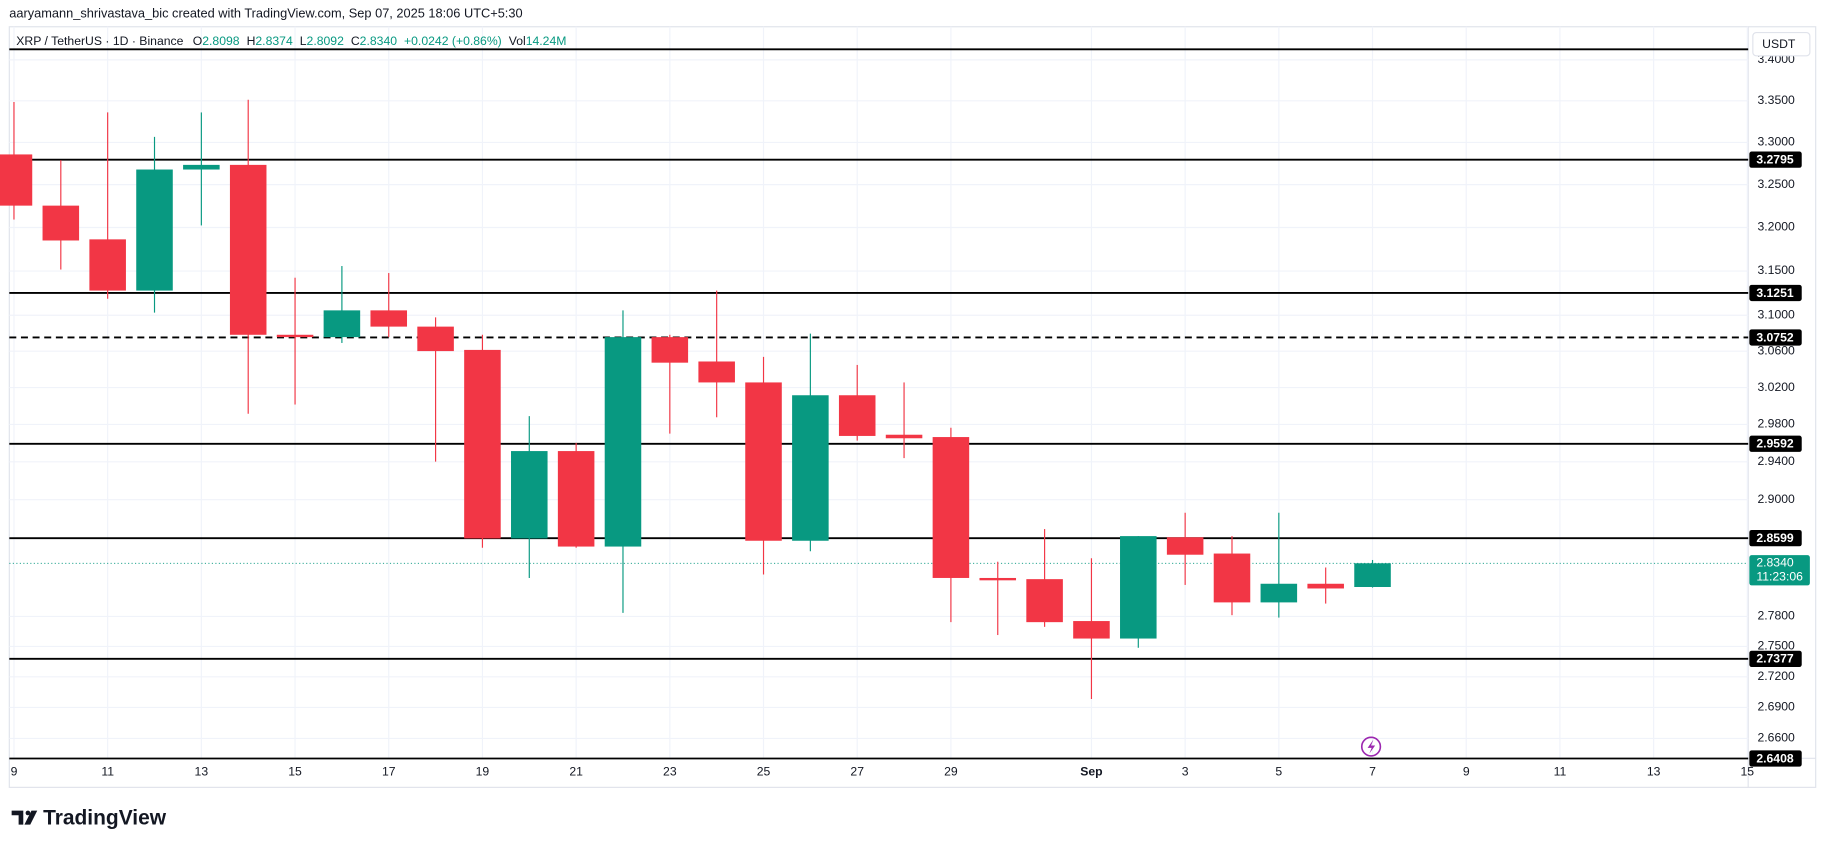 The height and width of the screenshot is (849, 1825). Describe the element at coordinates (274, 41) in the screenshot. I see `high-value: 2.8374` at that location.